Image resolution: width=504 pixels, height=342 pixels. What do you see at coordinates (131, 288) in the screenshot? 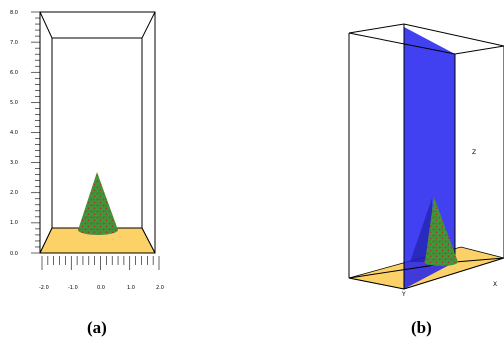
I see `x-tick-label: 1.0` at bounding box center [131, 288].